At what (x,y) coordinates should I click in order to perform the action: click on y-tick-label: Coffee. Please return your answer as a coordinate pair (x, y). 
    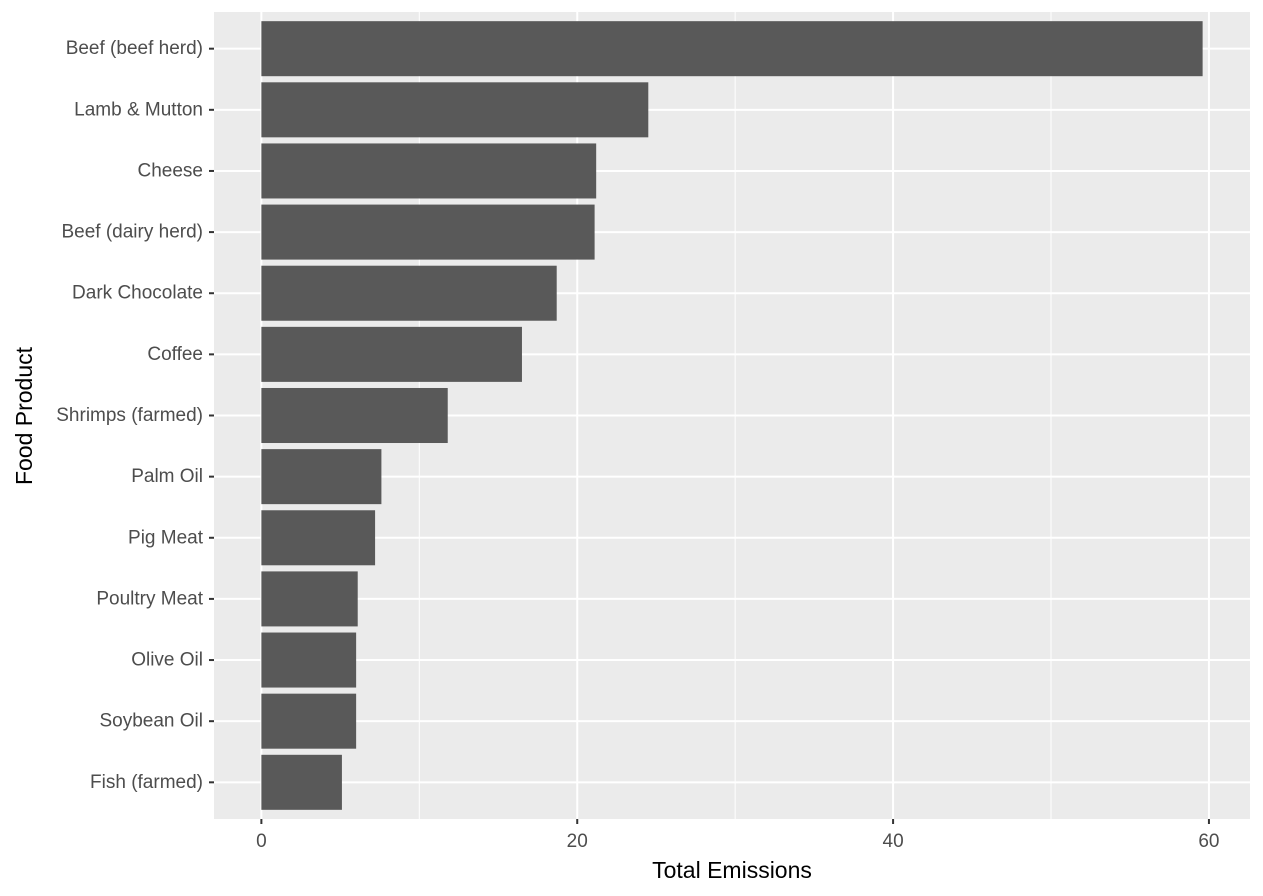
    Looking at the image, I should click on (175, 354).